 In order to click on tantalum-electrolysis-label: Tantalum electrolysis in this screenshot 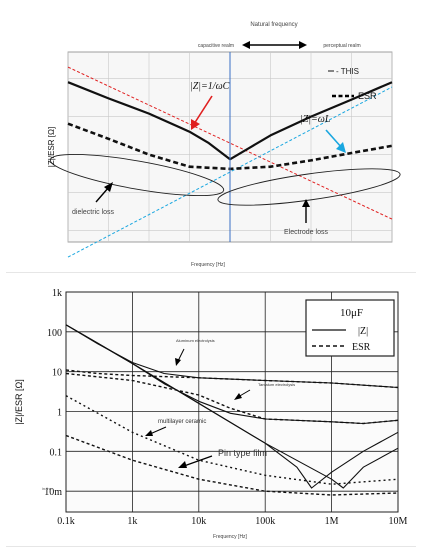, I will do `click(276, 384)`.